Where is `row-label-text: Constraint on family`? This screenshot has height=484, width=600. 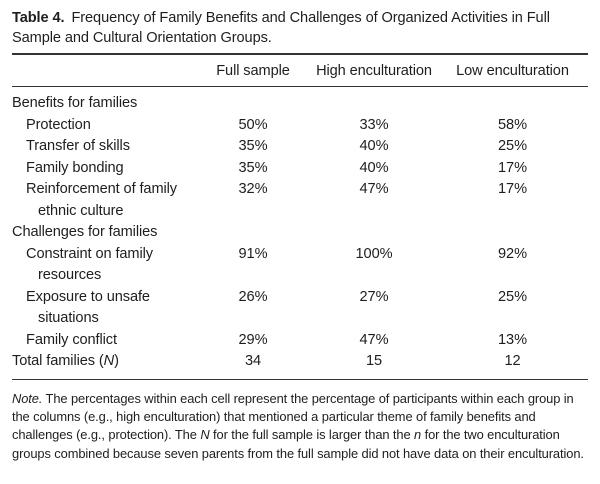
row-label-text: Constraint on family is located at coordinates (89, 253).